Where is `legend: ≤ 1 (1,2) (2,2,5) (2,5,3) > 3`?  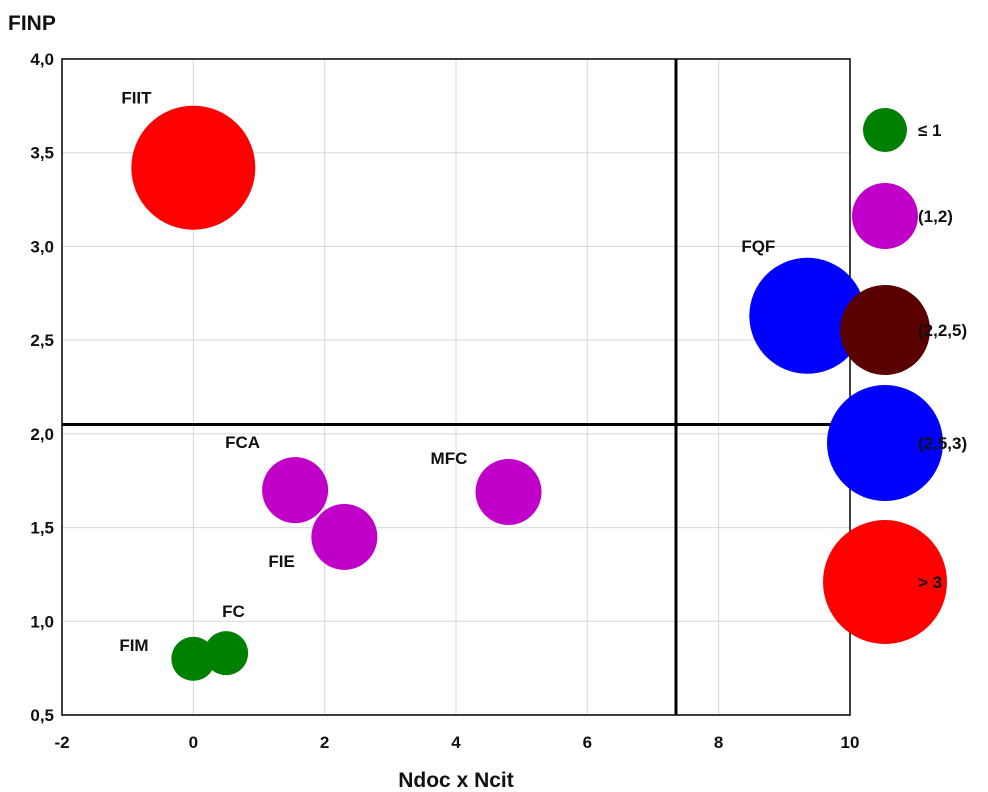 legend: ≤ 1 (1,2) (2,2,5) (2,5,3) > 3 is located at coordinates (895, 376).